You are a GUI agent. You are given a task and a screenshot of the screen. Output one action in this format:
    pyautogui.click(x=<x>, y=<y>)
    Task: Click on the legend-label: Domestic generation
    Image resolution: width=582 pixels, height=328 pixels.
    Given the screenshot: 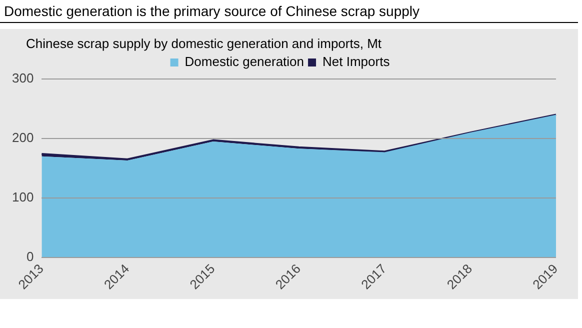 What is the action you would take?
    pyautogui.click(x=244, y=62)
    